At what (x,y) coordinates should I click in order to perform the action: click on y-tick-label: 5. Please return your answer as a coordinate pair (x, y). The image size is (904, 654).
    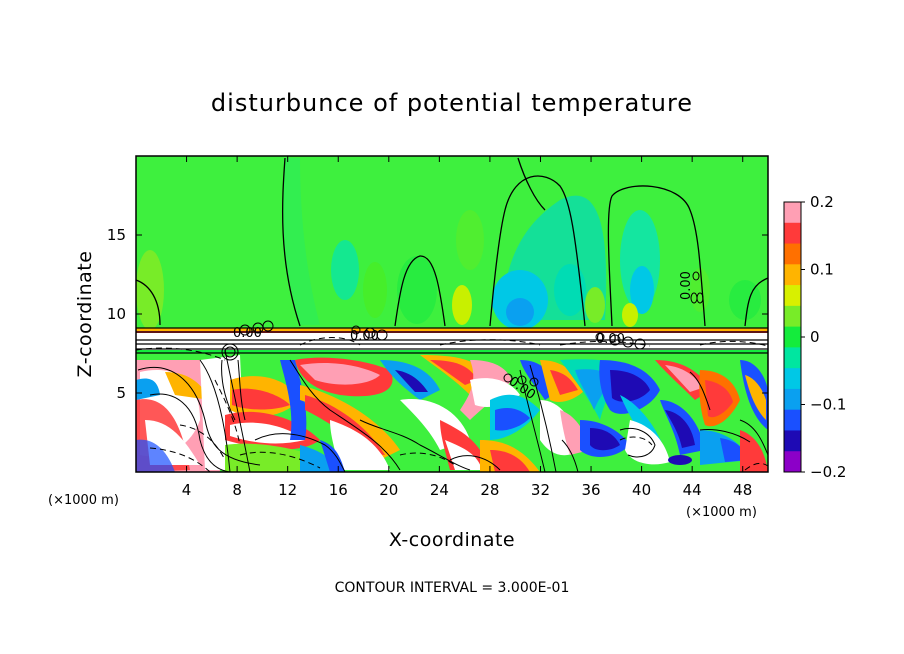
    Looking at the image, I should click on (121, 393).